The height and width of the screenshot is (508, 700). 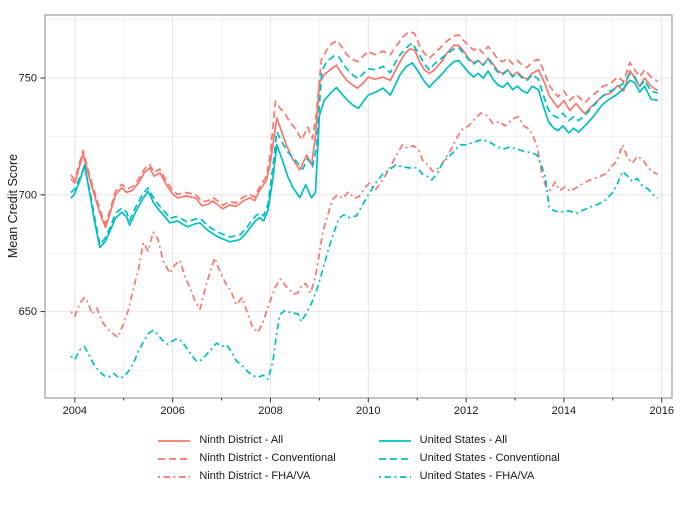 I want to click on legend-label: United States - FHA/VA, so click(x=477, y=476).